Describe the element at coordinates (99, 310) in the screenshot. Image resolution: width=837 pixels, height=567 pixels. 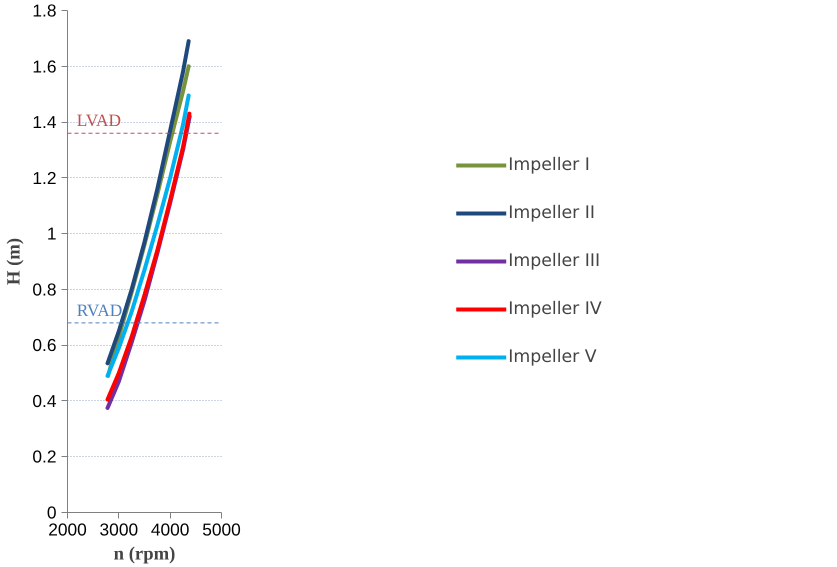
I see `ref-line-label: RVAD` at that location.